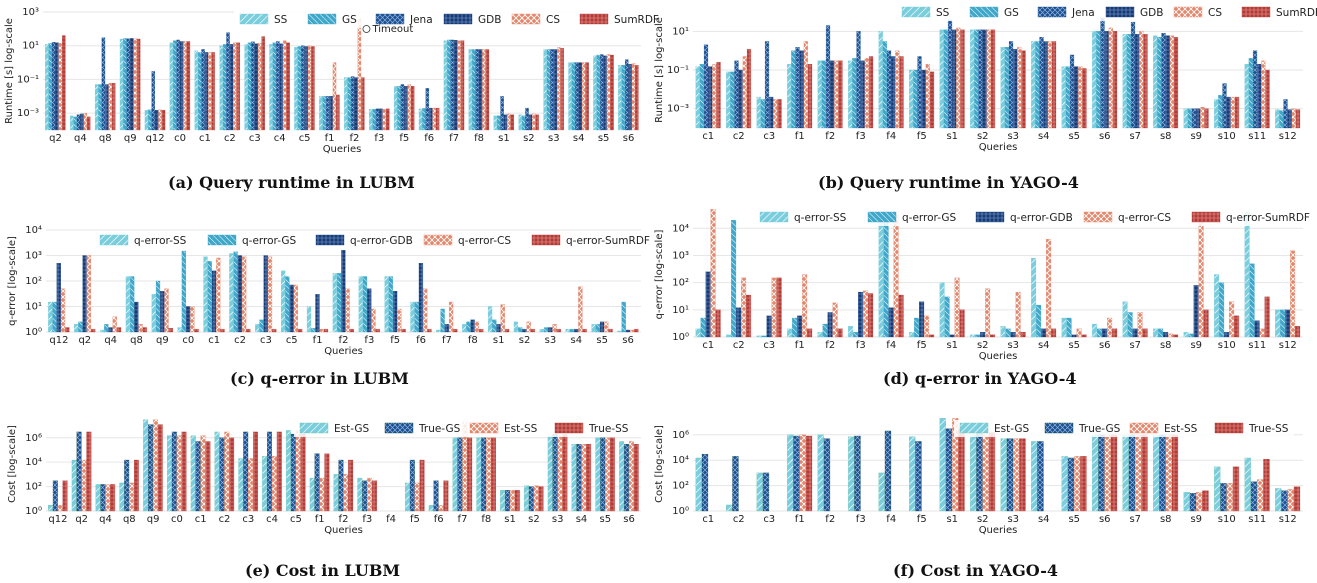 The height and width of the screenshot is (583, 1317). Describe the element at coordinates (1044, 345) in the screenshot. I see `x-tick-label: s4` at that location.